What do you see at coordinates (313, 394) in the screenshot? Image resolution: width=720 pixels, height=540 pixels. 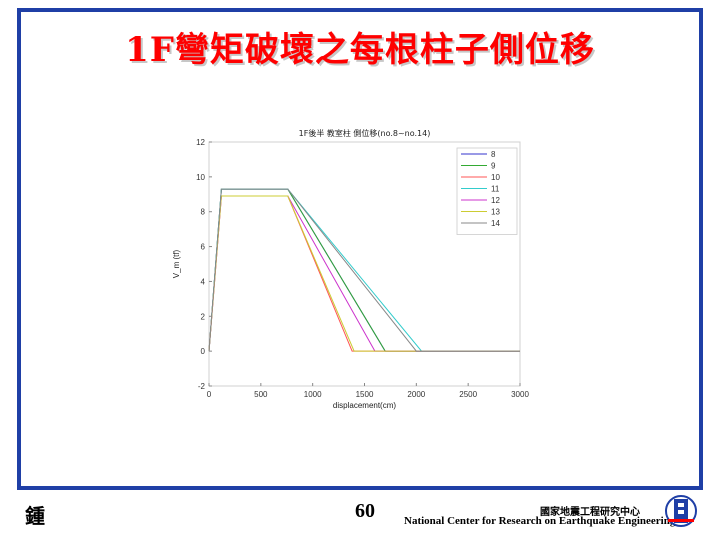 I see `x-tick-label: 1000` at bounding box center [313, 394].